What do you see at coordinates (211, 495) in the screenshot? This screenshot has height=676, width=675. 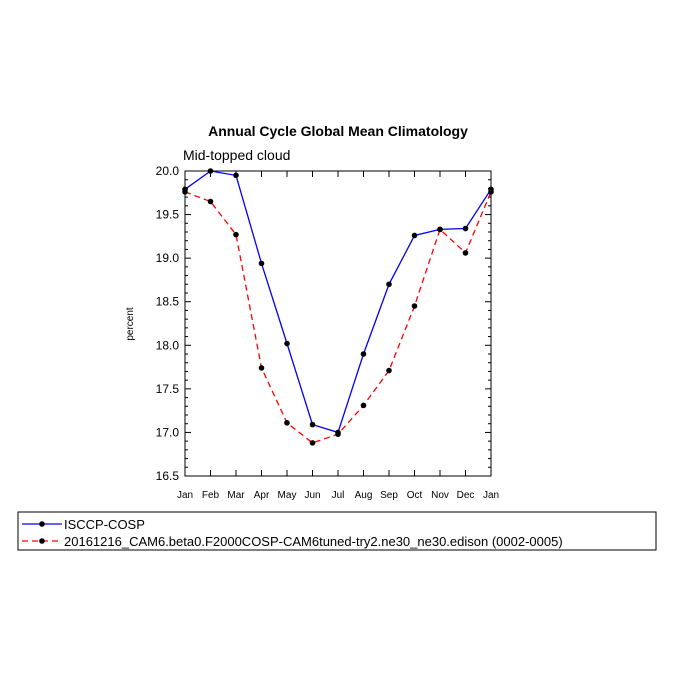 I see `x-tick-label: Feb` at bounding box center [211, 495].